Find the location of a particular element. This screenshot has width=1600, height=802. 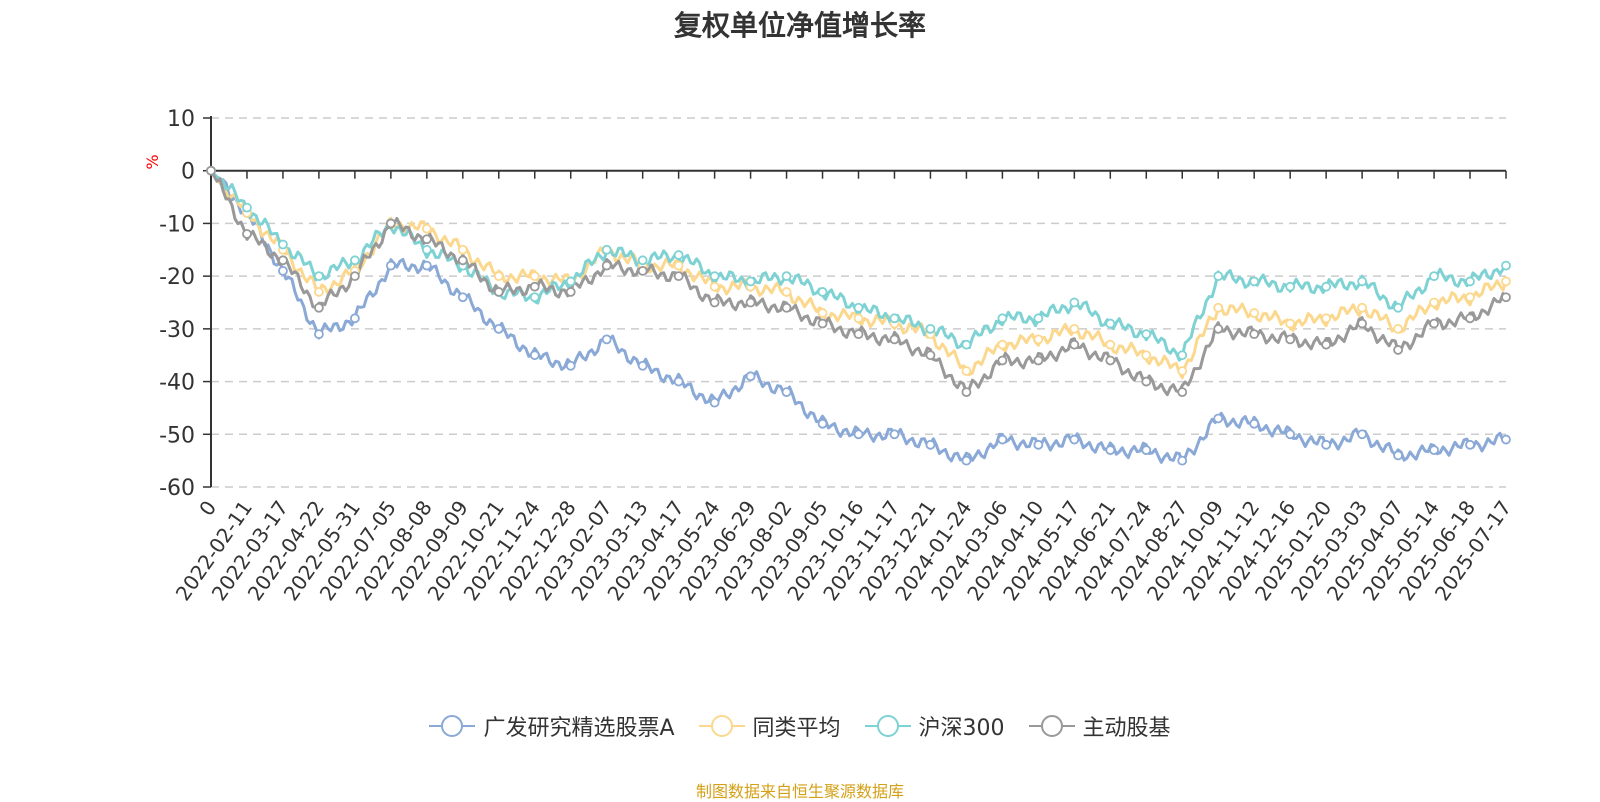

y-tick-label: -20 is located at coordinates (177, 277).